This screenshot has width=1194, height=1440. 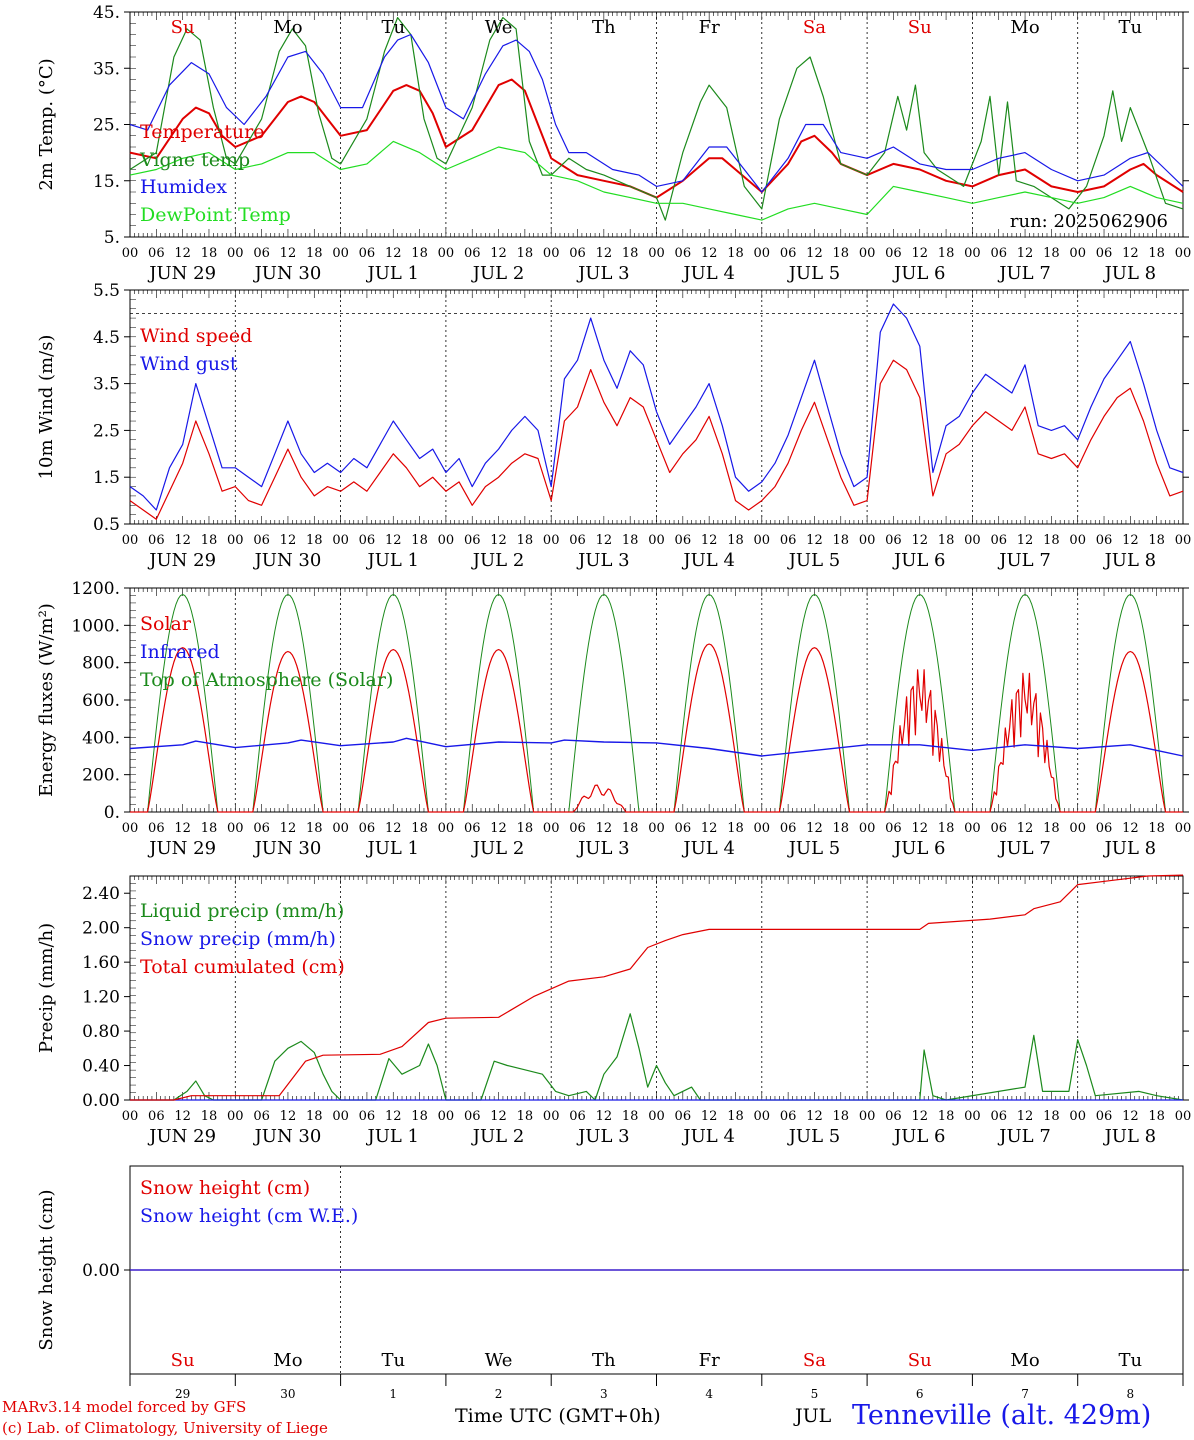 I want to click on y-tick-label: 2.00, so click(x=101, y=929).